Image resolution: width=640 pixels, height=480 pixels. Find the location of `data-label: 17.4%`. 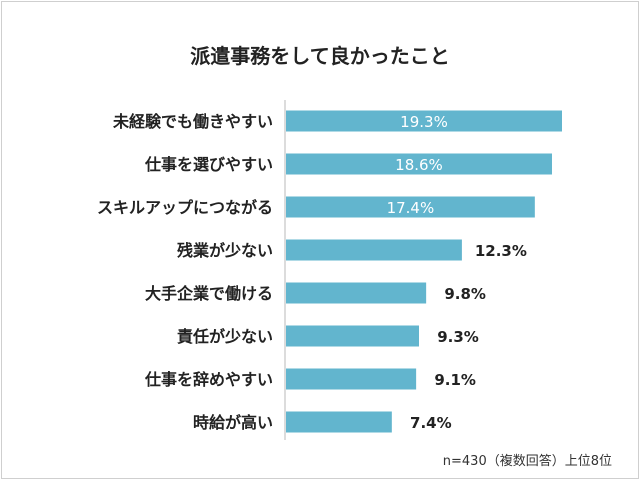

data-label: 17.4% is located at coordinates (411, 208).